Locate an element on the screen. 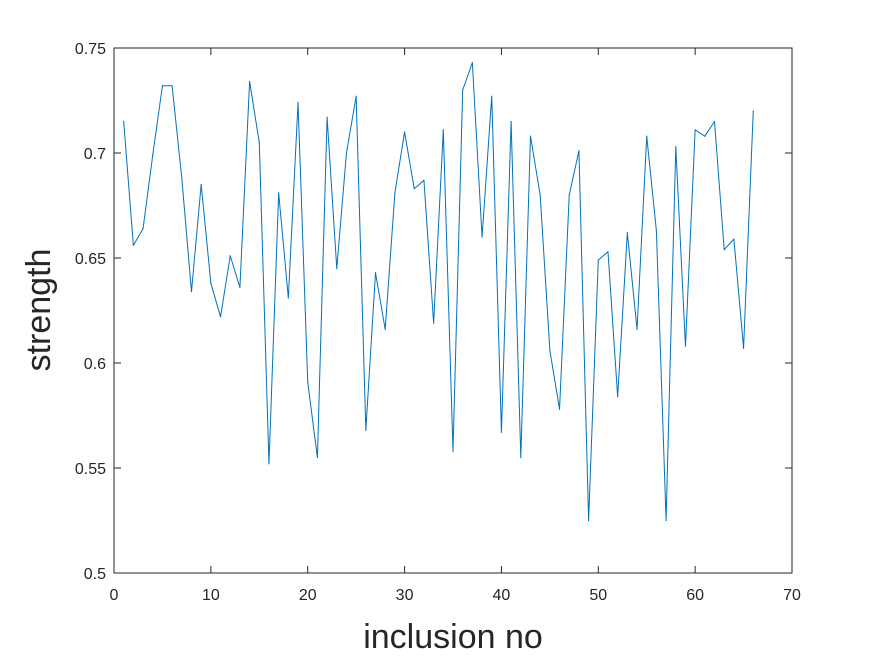 Image resolution: width=875 pixels, height=656 pixels. x-tick-label: 0 is located at coordinates (114, 595).